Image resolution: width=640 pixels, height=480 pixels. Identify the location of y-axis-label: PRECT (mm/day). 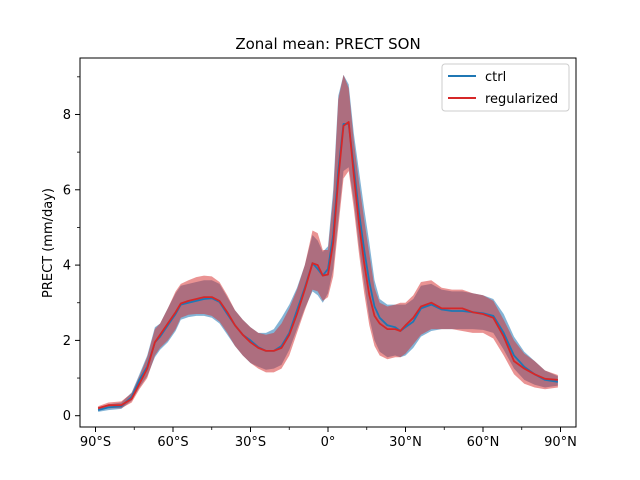
(48, 243).